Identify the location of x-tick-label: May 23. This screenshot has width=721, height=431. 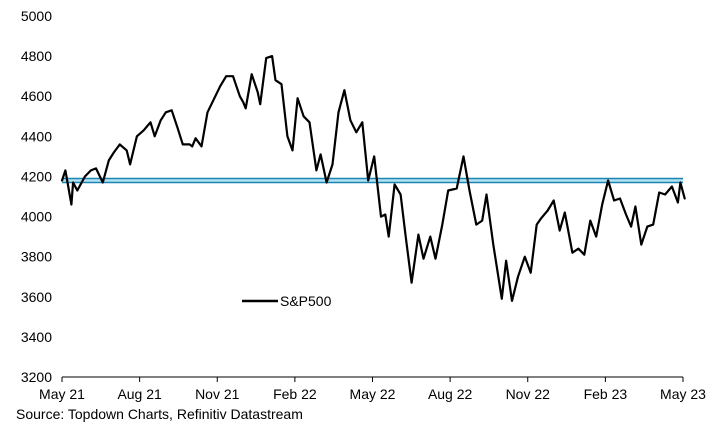
(683, 394).